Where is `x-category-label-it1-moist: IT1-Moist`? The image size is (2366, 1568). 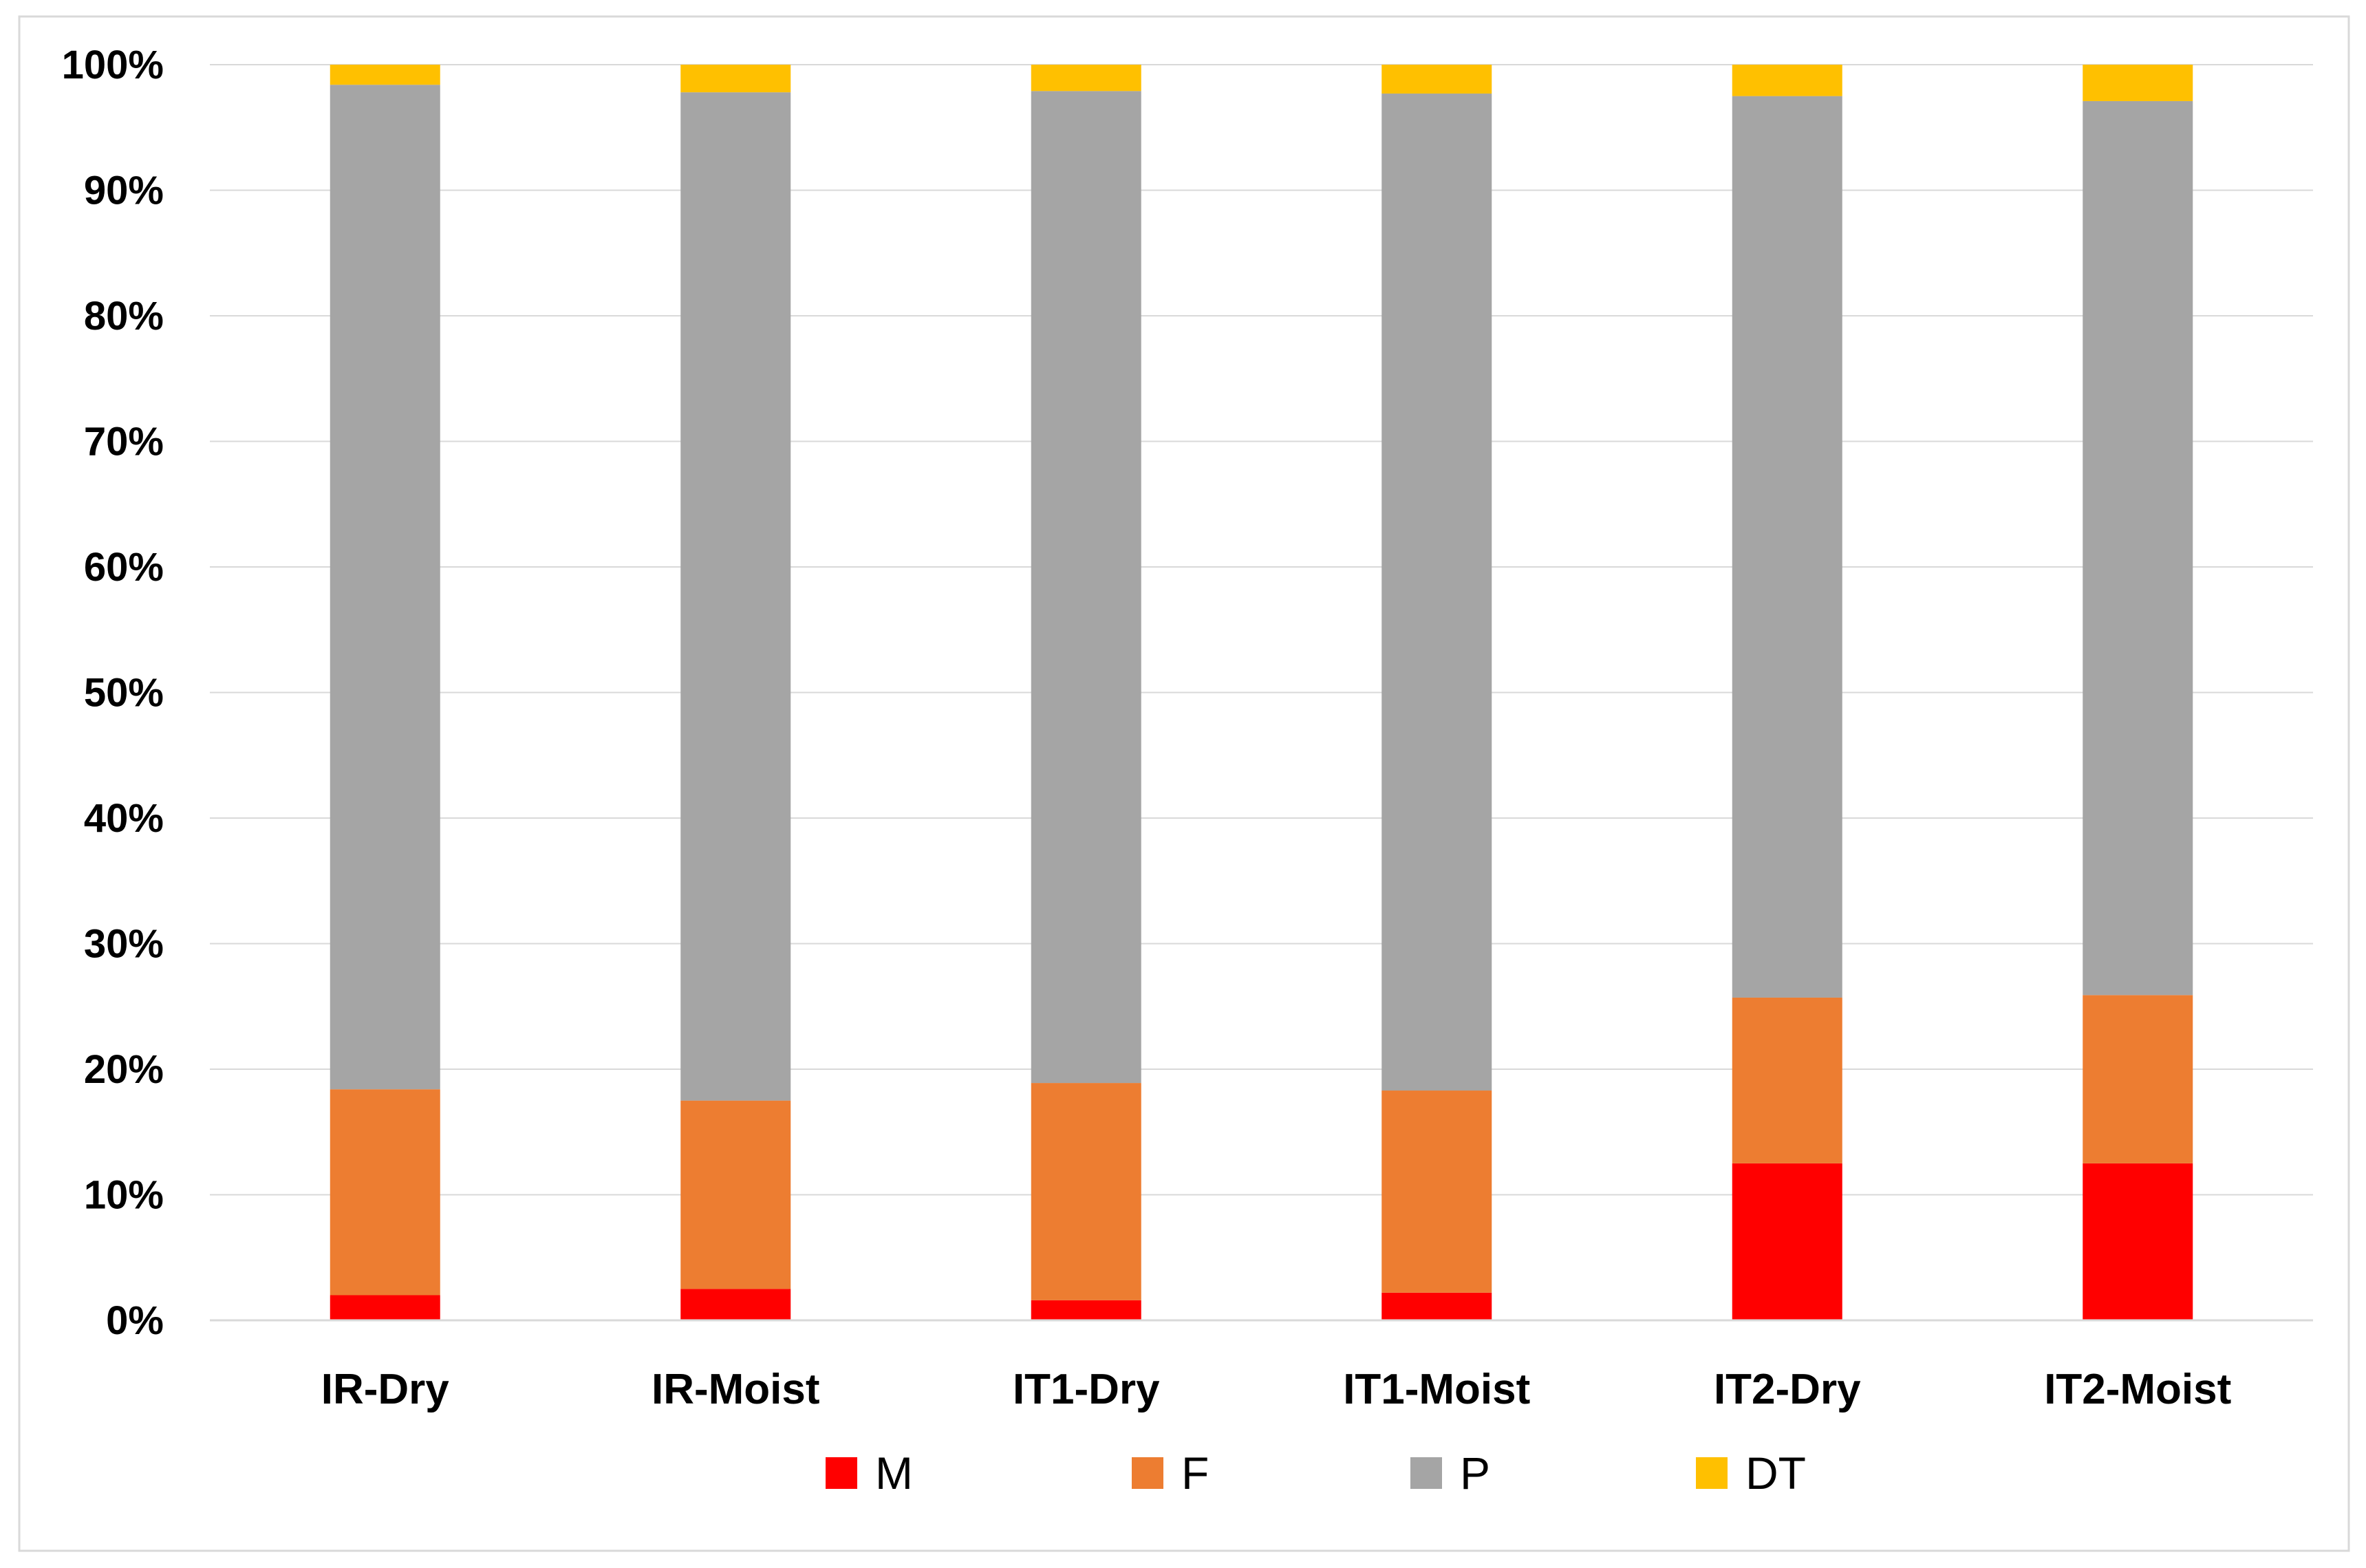 x-category-label-it1-moist: IT1-Moist is located at coordinates (1436, 1389).